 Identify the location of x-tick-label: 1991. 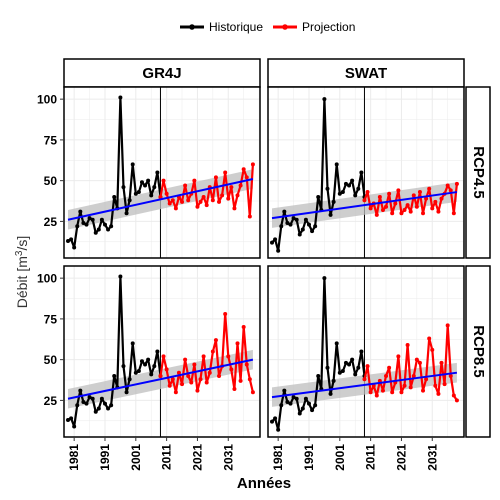
(105, 457).